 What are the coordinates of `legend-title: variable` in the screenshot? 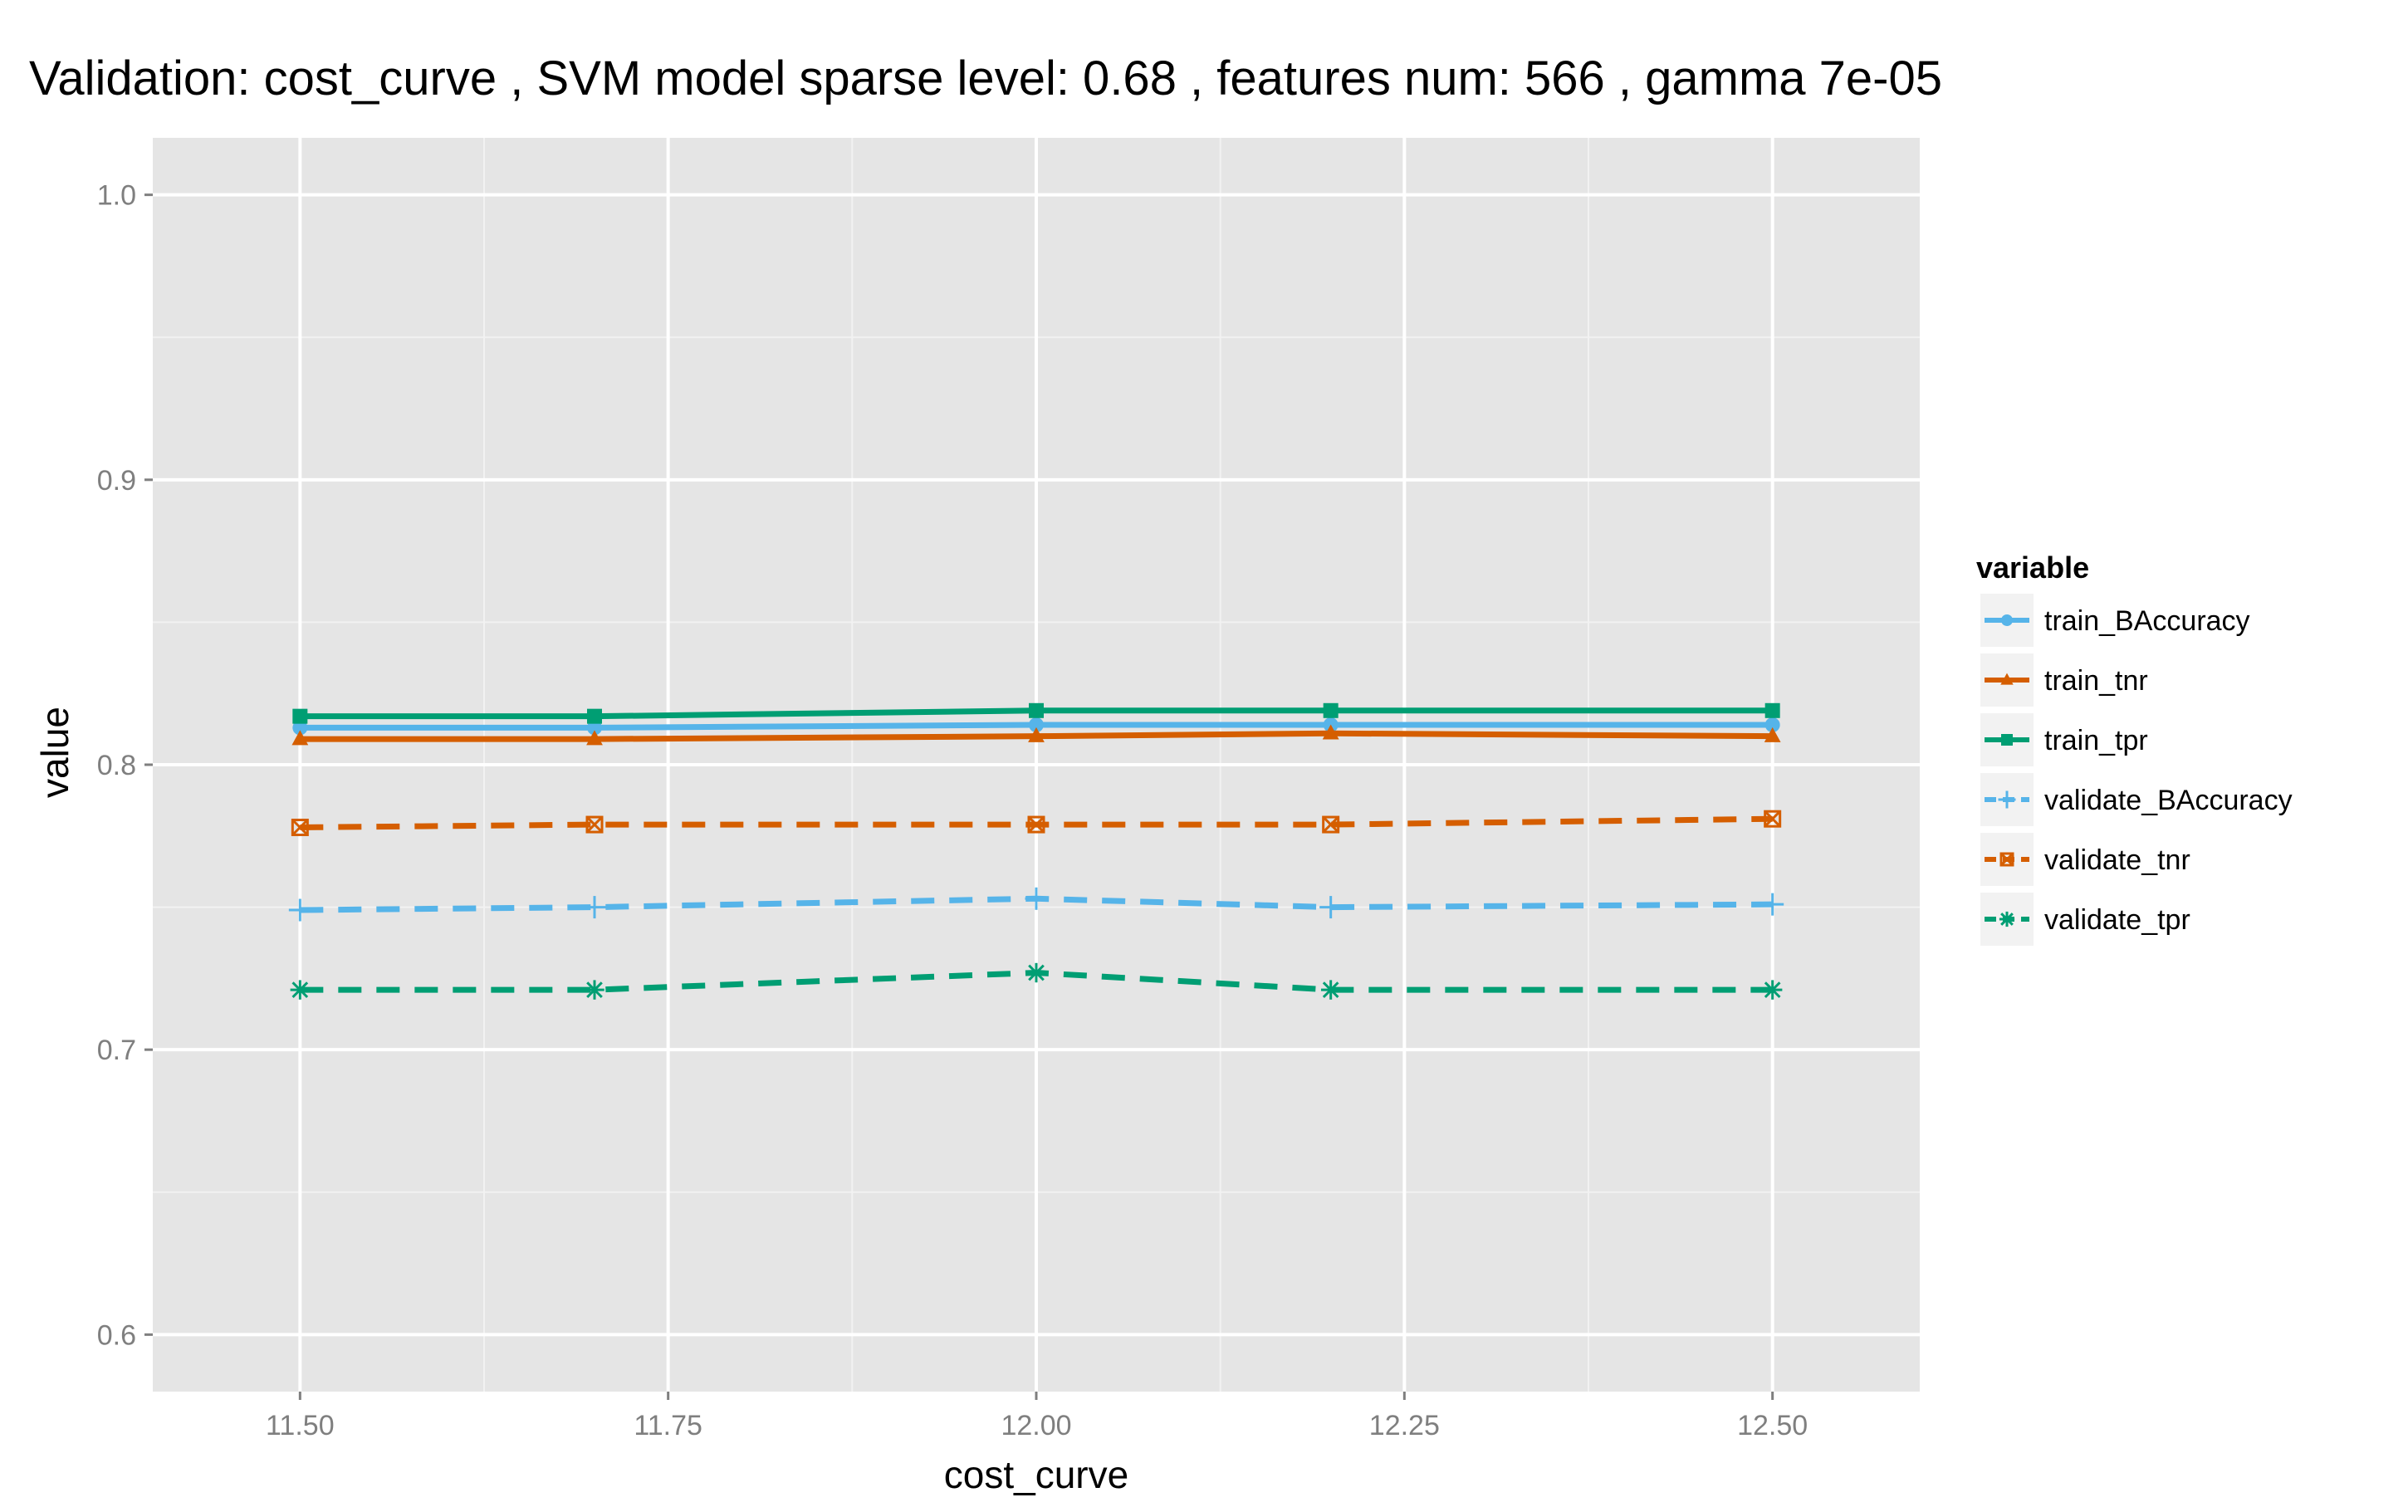 It's located at (2032, 567).